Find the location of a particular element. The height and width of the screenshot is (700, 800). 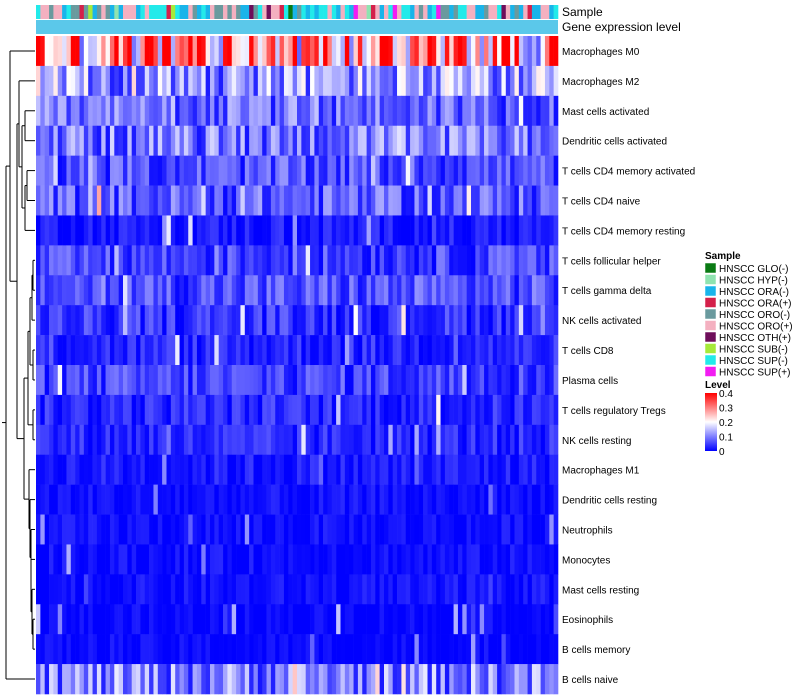

row-label: NK cells activated is located at coordinates (601, 321).